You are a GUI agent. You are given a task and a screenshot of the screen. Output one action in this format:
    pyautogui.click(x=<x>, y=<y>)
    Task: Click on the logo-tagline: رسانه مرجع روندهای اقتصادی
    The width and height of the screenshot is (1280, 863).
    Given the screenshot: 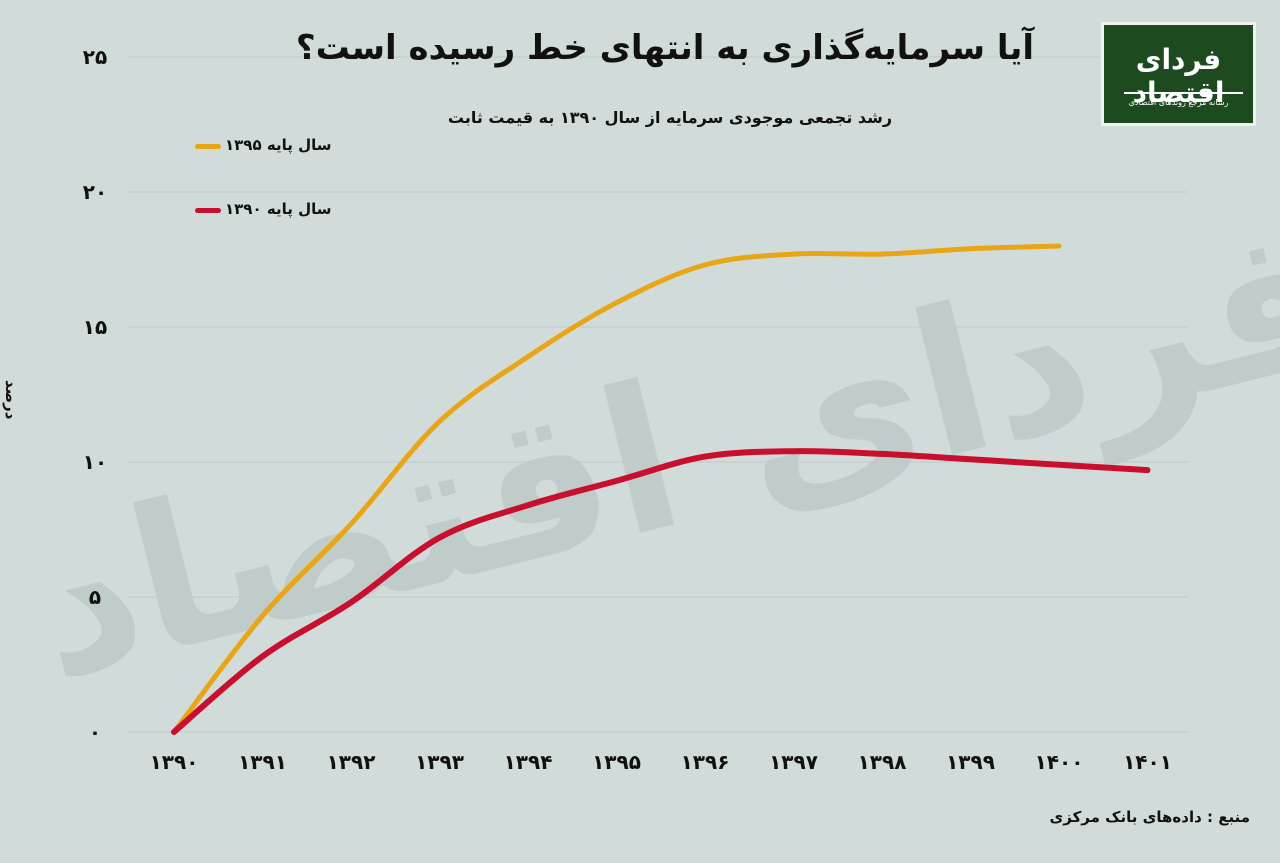 What is the action you would take?
    pyautogui.click(x=1178, y=102)
    